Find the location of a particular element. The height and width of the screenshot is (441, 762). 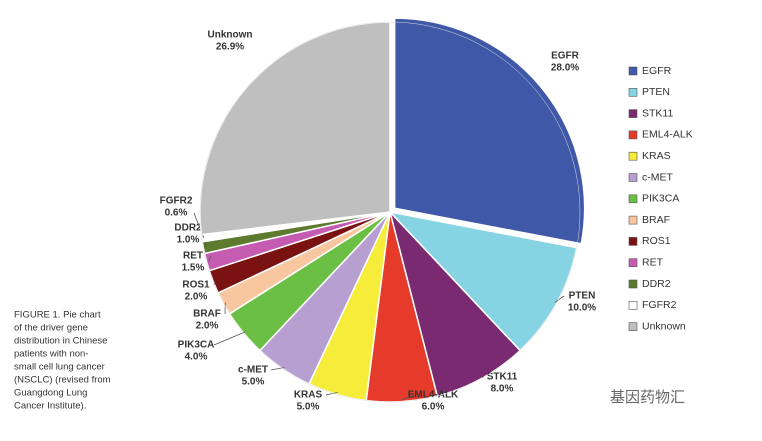

slice-value-label: 1.0% is located at coordinates (188, 240).